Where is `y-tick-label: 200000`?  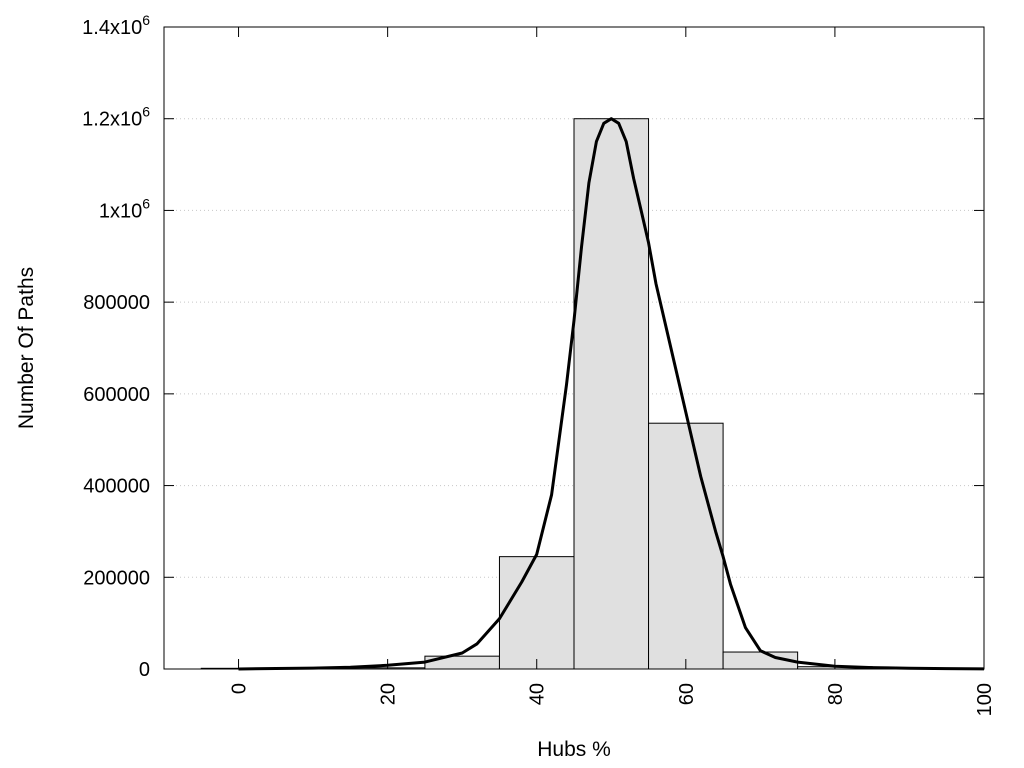
y-tick-label: 200000 is located at coordinates (116, 578).